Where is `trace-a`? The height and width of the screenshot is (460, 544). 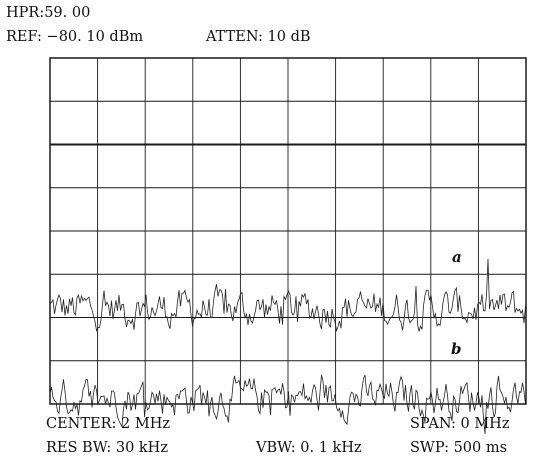 trace-a is located at coordinates (287, 295).